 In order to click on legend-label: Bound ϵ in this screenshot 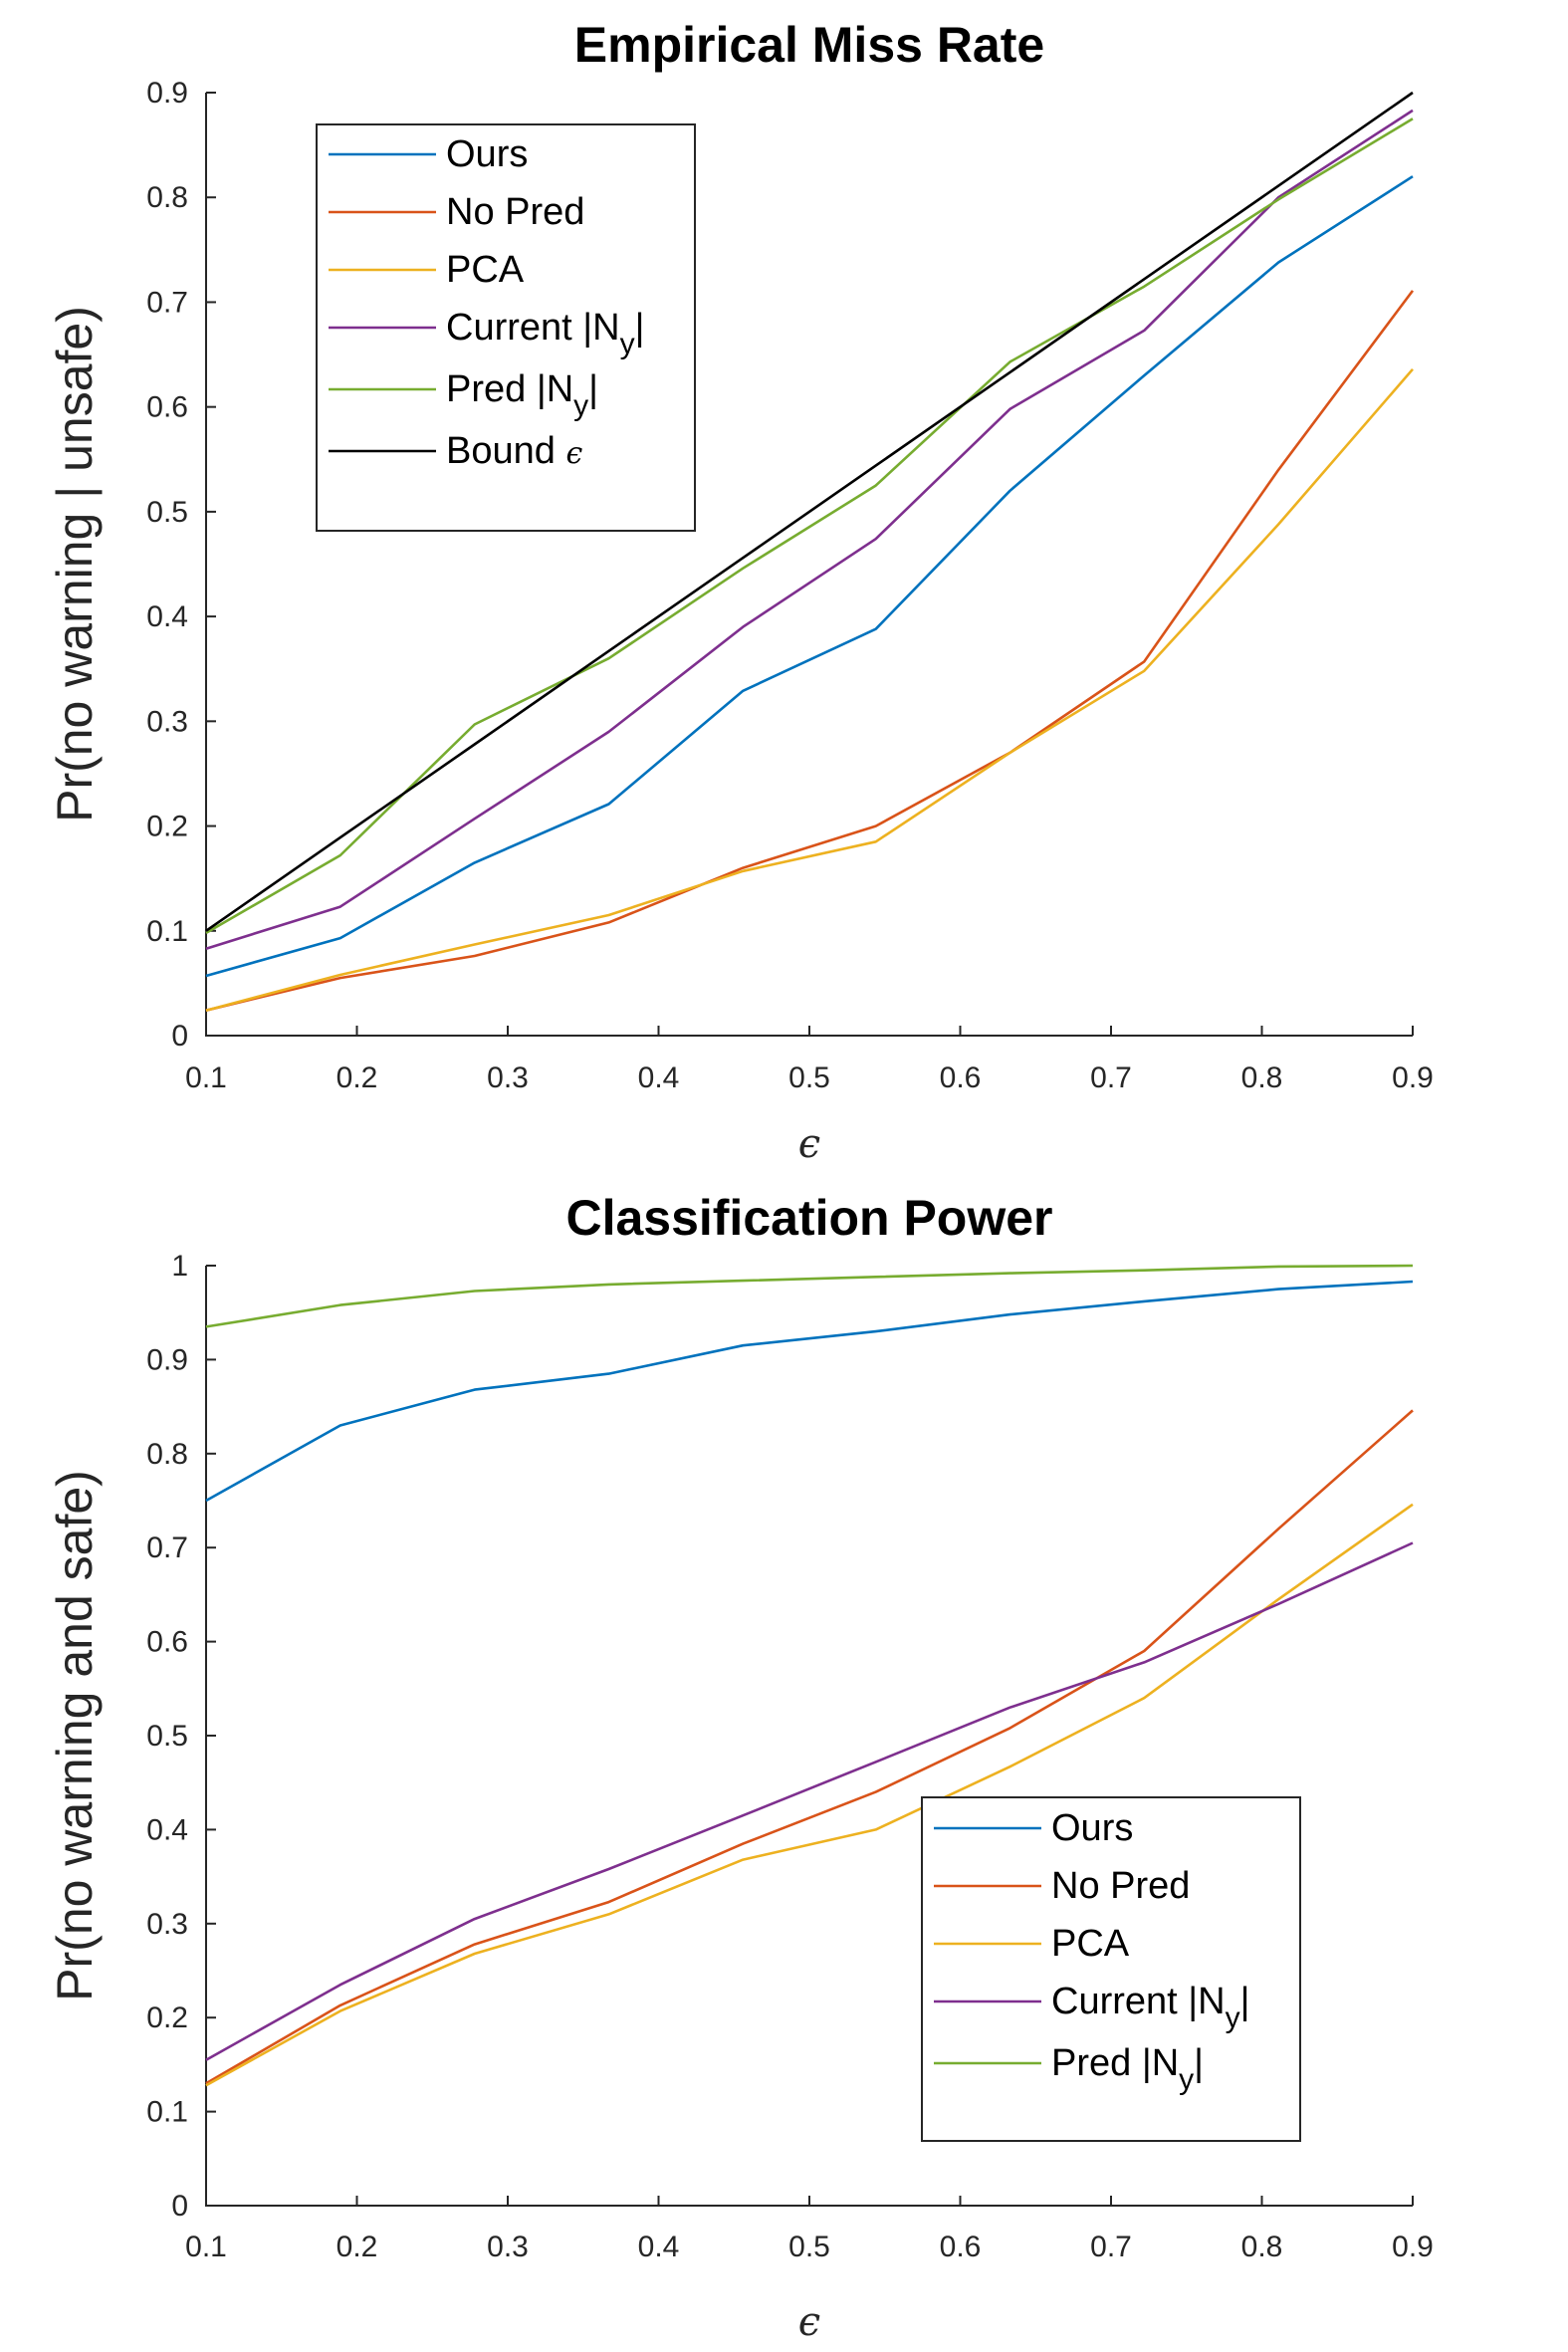, I will do `click(514, 451)`.